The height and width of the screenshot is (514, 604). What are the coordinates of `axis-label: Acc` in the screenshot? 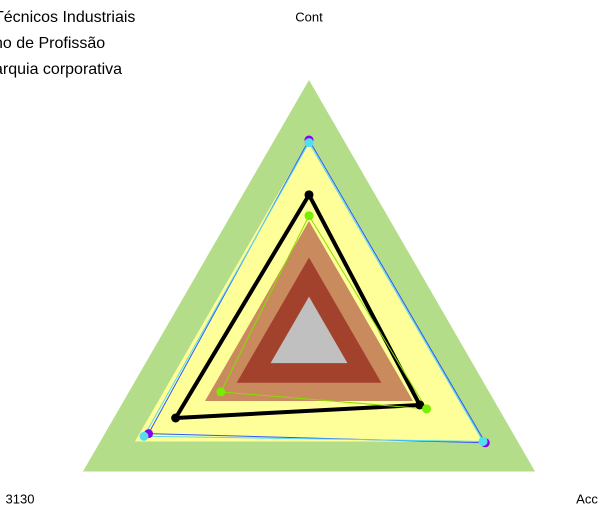 It's located at (587, 498).